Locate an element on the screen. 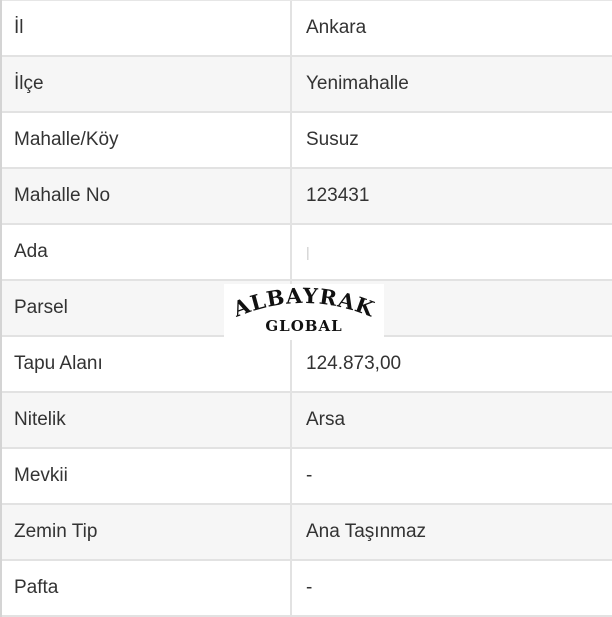 The width and height of the screenshot is (612, 617). row-value: | is located at coordinates (308, 252).